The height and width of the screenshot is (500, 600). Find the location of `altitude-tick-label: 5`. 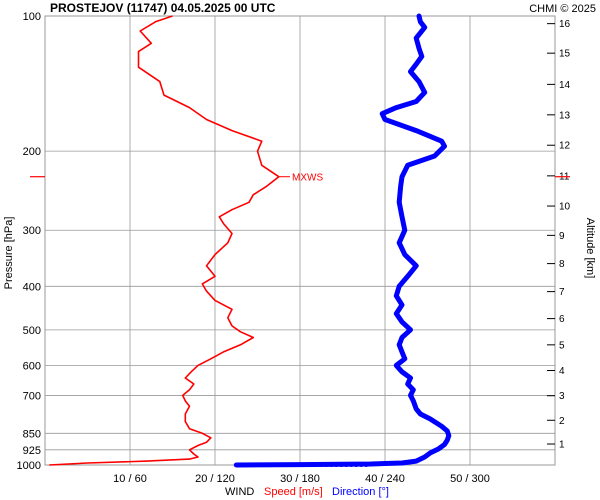

altitude-tick-label: 5 is located at coordinates (562, 345).